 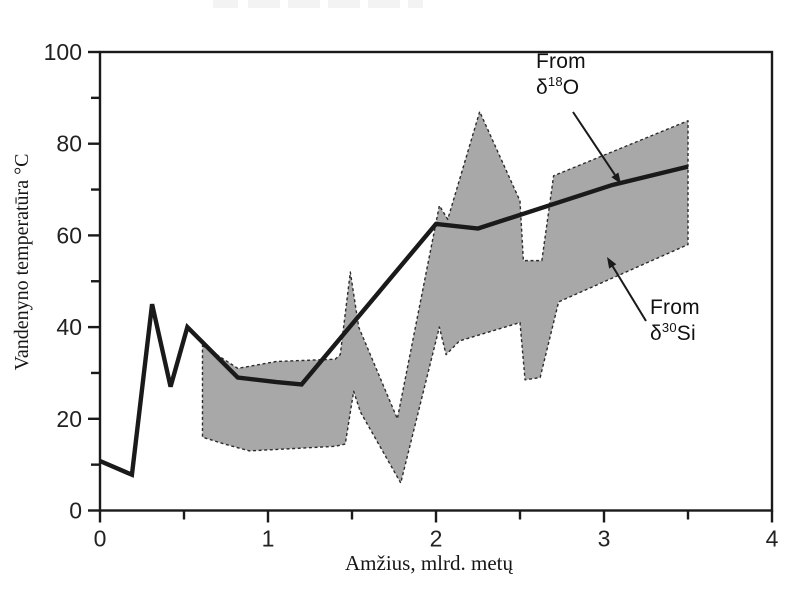 I want to click on arrow-to-d18o-line, so click(x=594, y=143).